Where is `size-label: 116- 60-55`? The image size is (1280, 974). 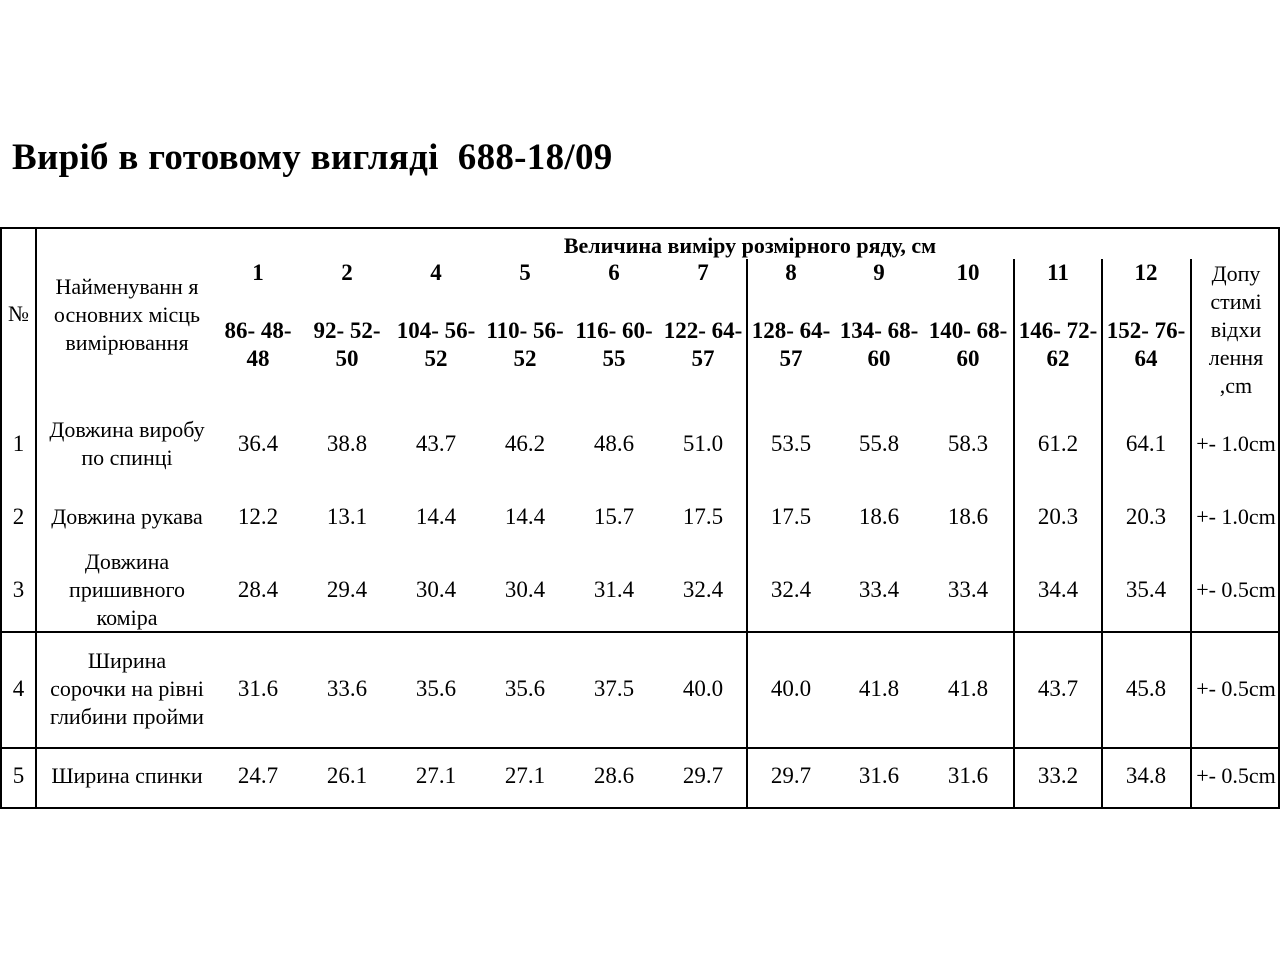
size-label: 116- 60-55 is located at coordinates (614, 344).